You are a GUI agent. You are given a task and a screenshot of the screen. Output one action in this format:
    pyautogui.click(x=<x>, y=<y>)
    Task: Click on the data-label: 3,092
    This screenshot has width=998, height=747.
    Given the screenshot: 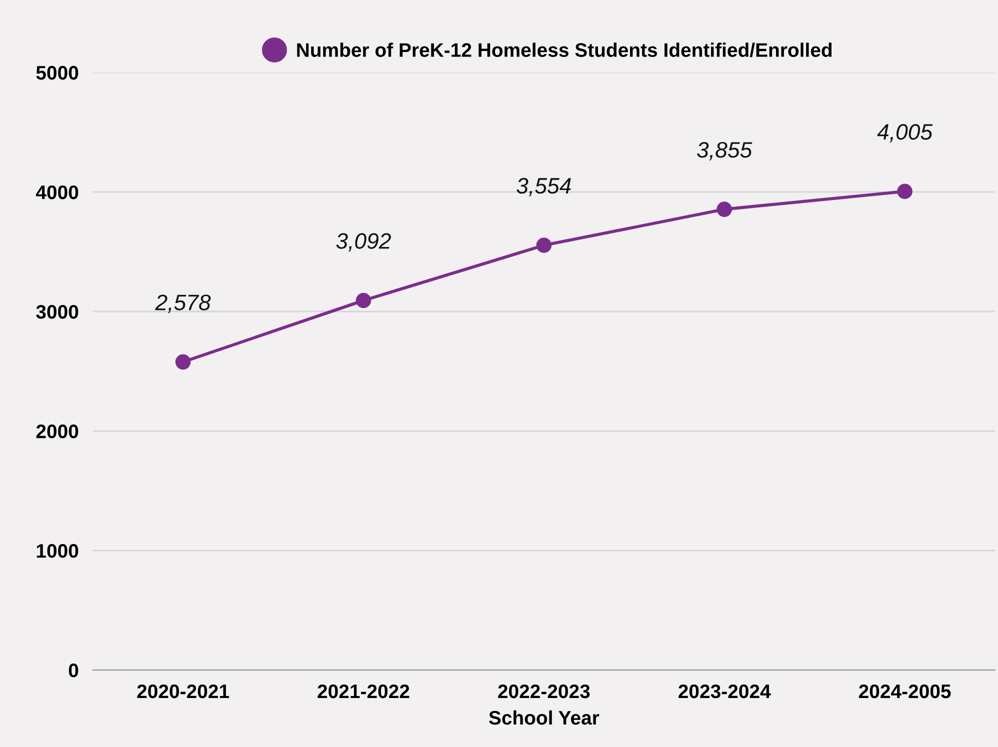 What is the action you would take?
    pyautogui.click(x=363, y=242)
    